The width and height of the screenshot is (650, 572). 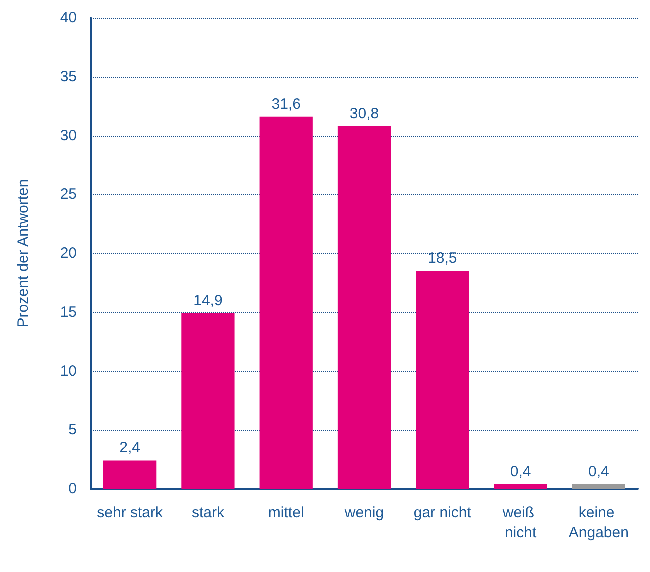 What do you see at coordinates (365, 113) in the screenshot?
I see `data-label: 30,8` at bounding box center [365, 113].